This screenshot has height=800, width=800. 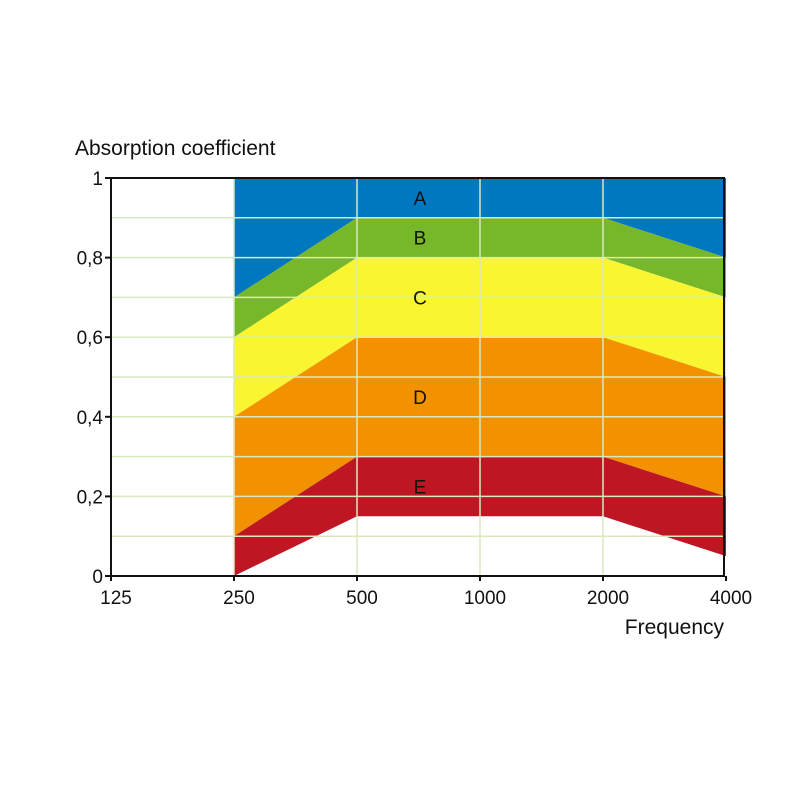 What do you see at coordinates (731, 598) in the screenshot?
I see `x-tick-label: 4000` at bounding box center [731, 598].